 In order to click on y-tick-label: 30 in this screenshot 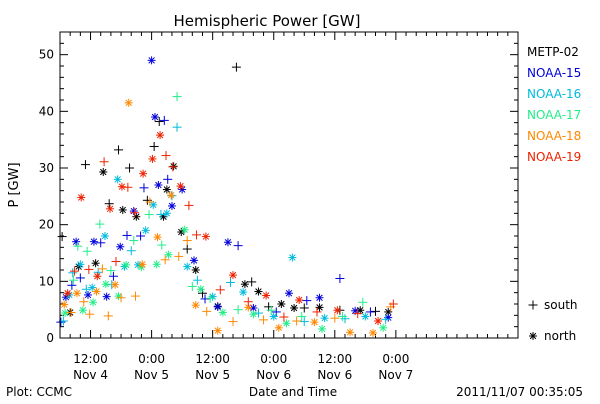, I will do `click(46, 168)`.